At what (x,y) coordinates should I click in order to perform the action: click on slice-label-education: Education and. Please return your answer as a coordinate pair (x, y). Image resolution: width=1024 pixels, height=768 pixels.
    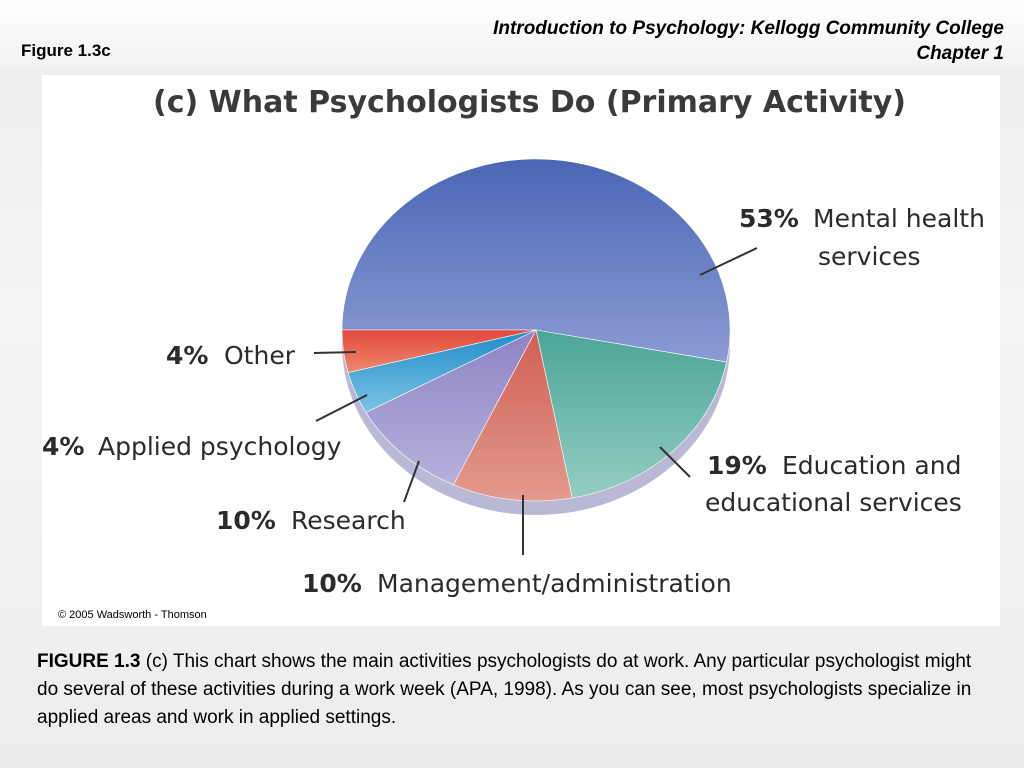
    Looking at the image, I should click on (871, 465).